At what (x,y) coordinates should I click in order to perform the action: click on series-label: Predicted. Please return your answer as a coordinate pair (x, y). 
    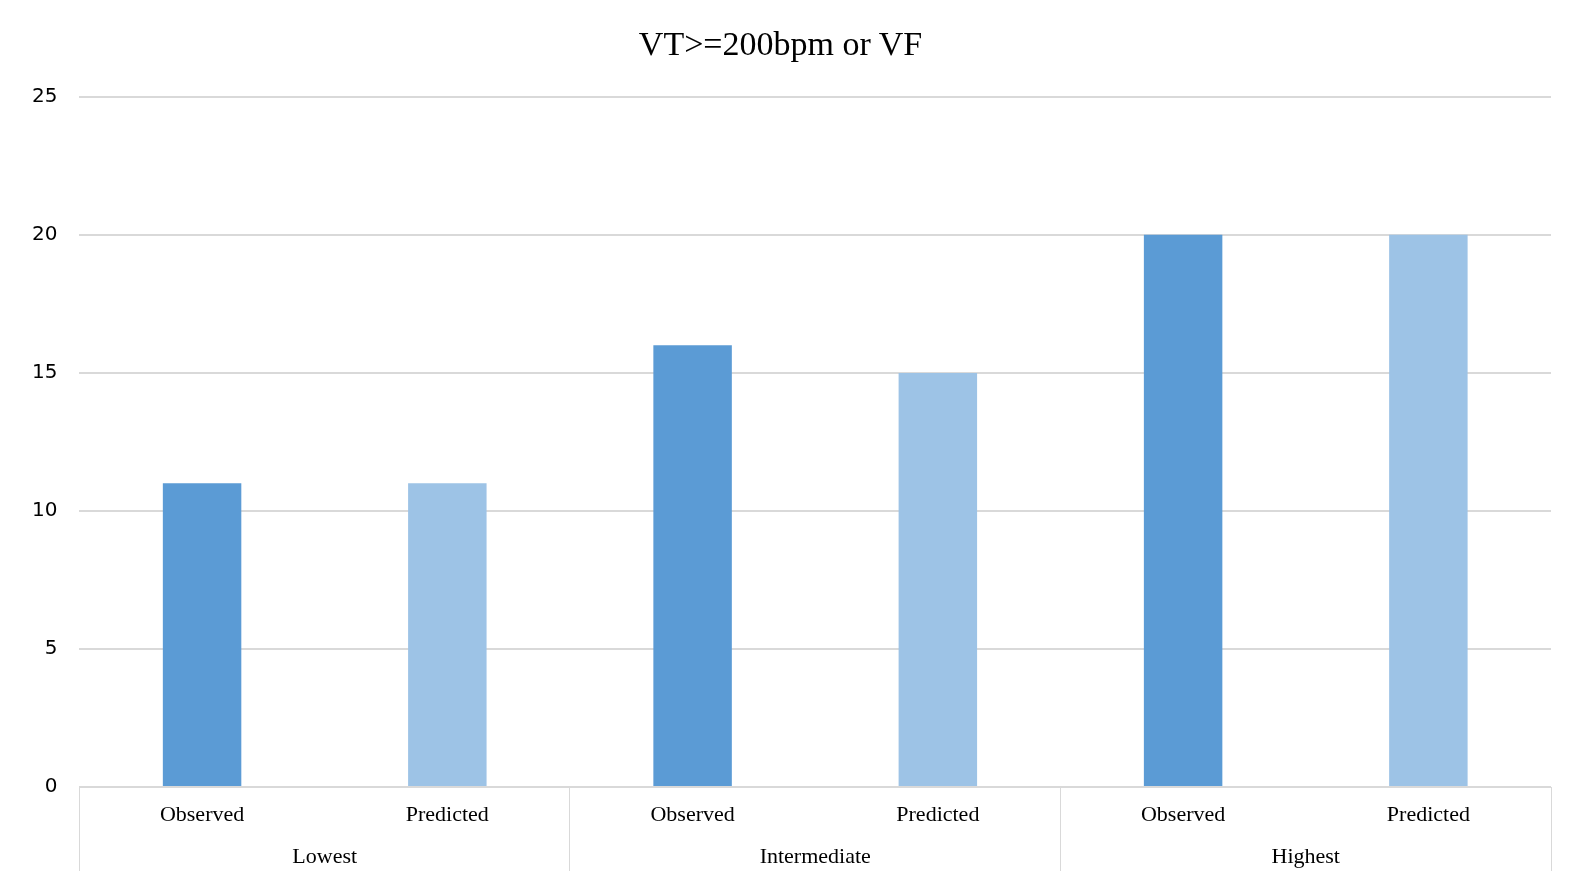
    Looking at the image, I should click on (938, 813).